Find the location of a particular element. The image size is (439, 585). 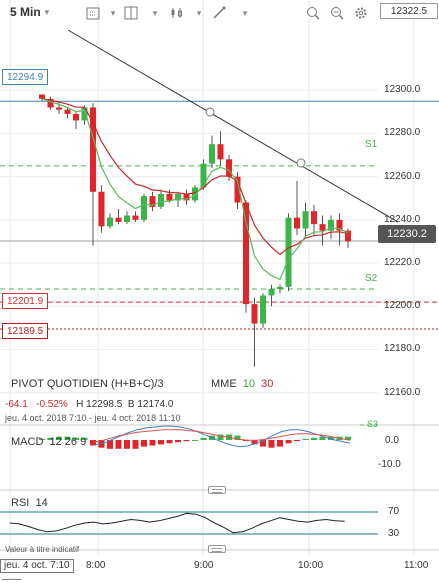

indicator-icon is located at coordinates (177, 13).